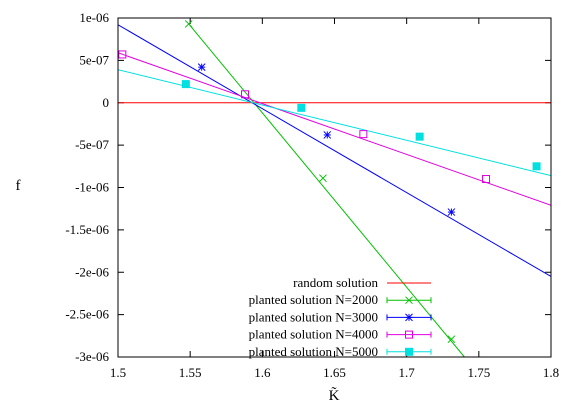 The width and height of the screenshot is (581, 407). What do you see at coordinates (334, 395) in the screenshot?
I see `x-axis-label: K̃` at bounding box center [334, 395].